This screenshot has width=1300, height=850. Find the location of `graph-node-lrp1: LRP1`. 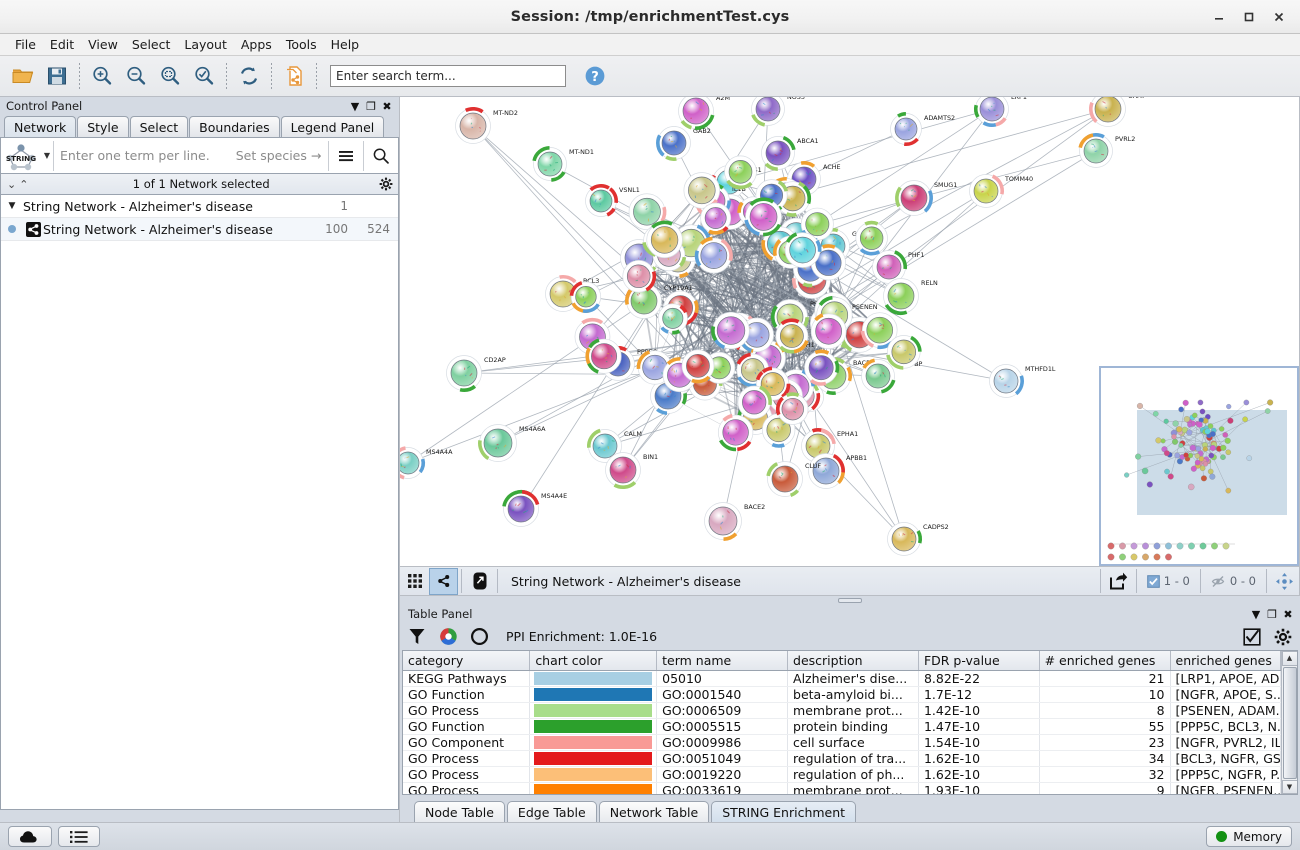

graph-node-lrp1: LRP1 is located at coordinates (1000, 112).